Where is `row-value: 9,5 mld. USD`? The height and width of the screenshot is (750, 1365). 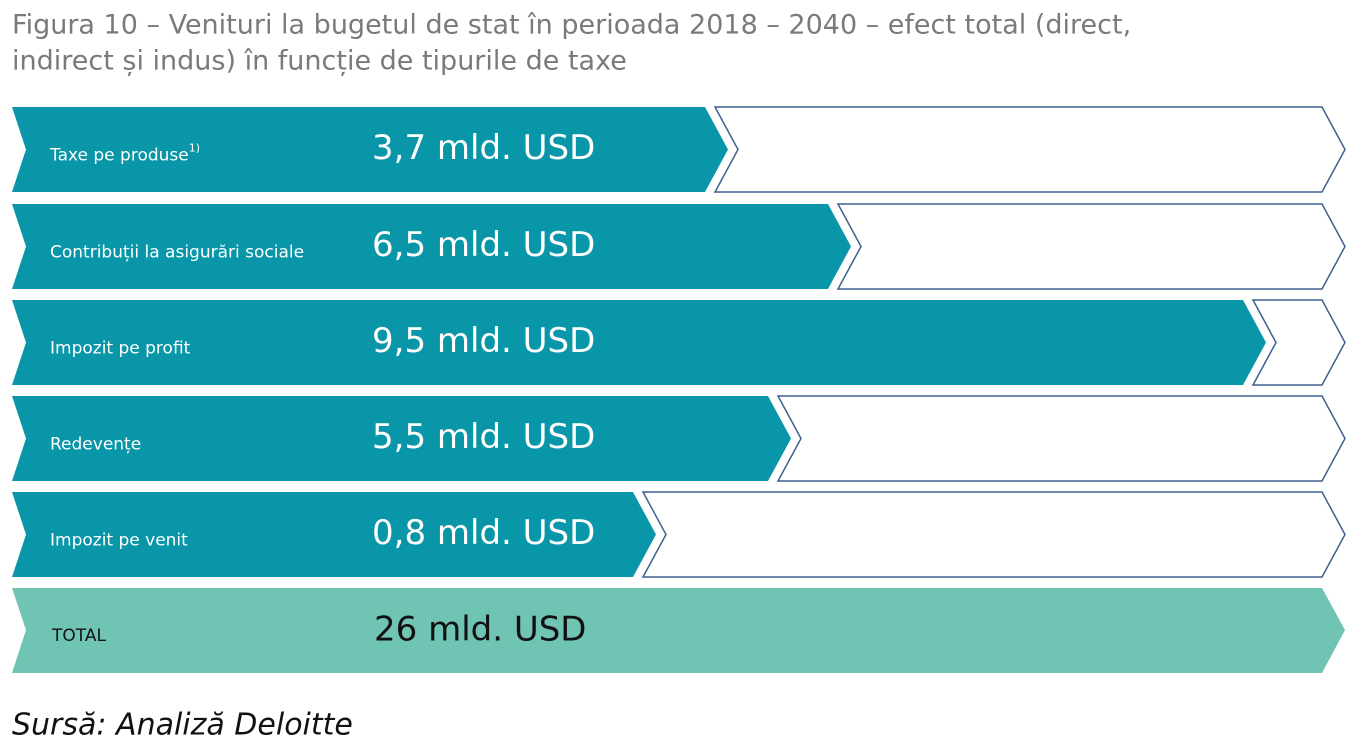
row-value: 9,5 mld. USD is located at coordinates (483, 341).